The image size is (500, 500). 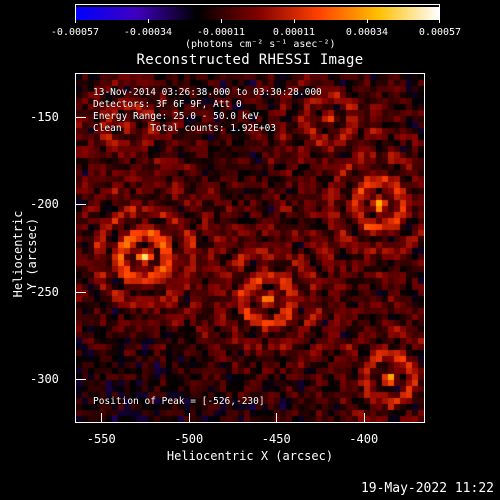 What do you see at coordinates (185, 128) in the screenshot?
I see `annotation-clean-counts: Clean Total counts: 1.92E+03` at bounding box center [185, 128].